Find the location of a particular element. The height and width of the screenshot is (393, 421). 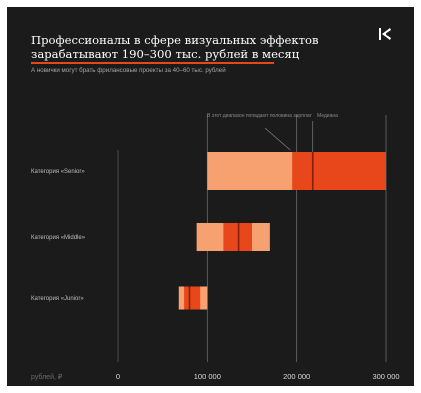

annotation-leader-line is located at coordinates (277, 139).